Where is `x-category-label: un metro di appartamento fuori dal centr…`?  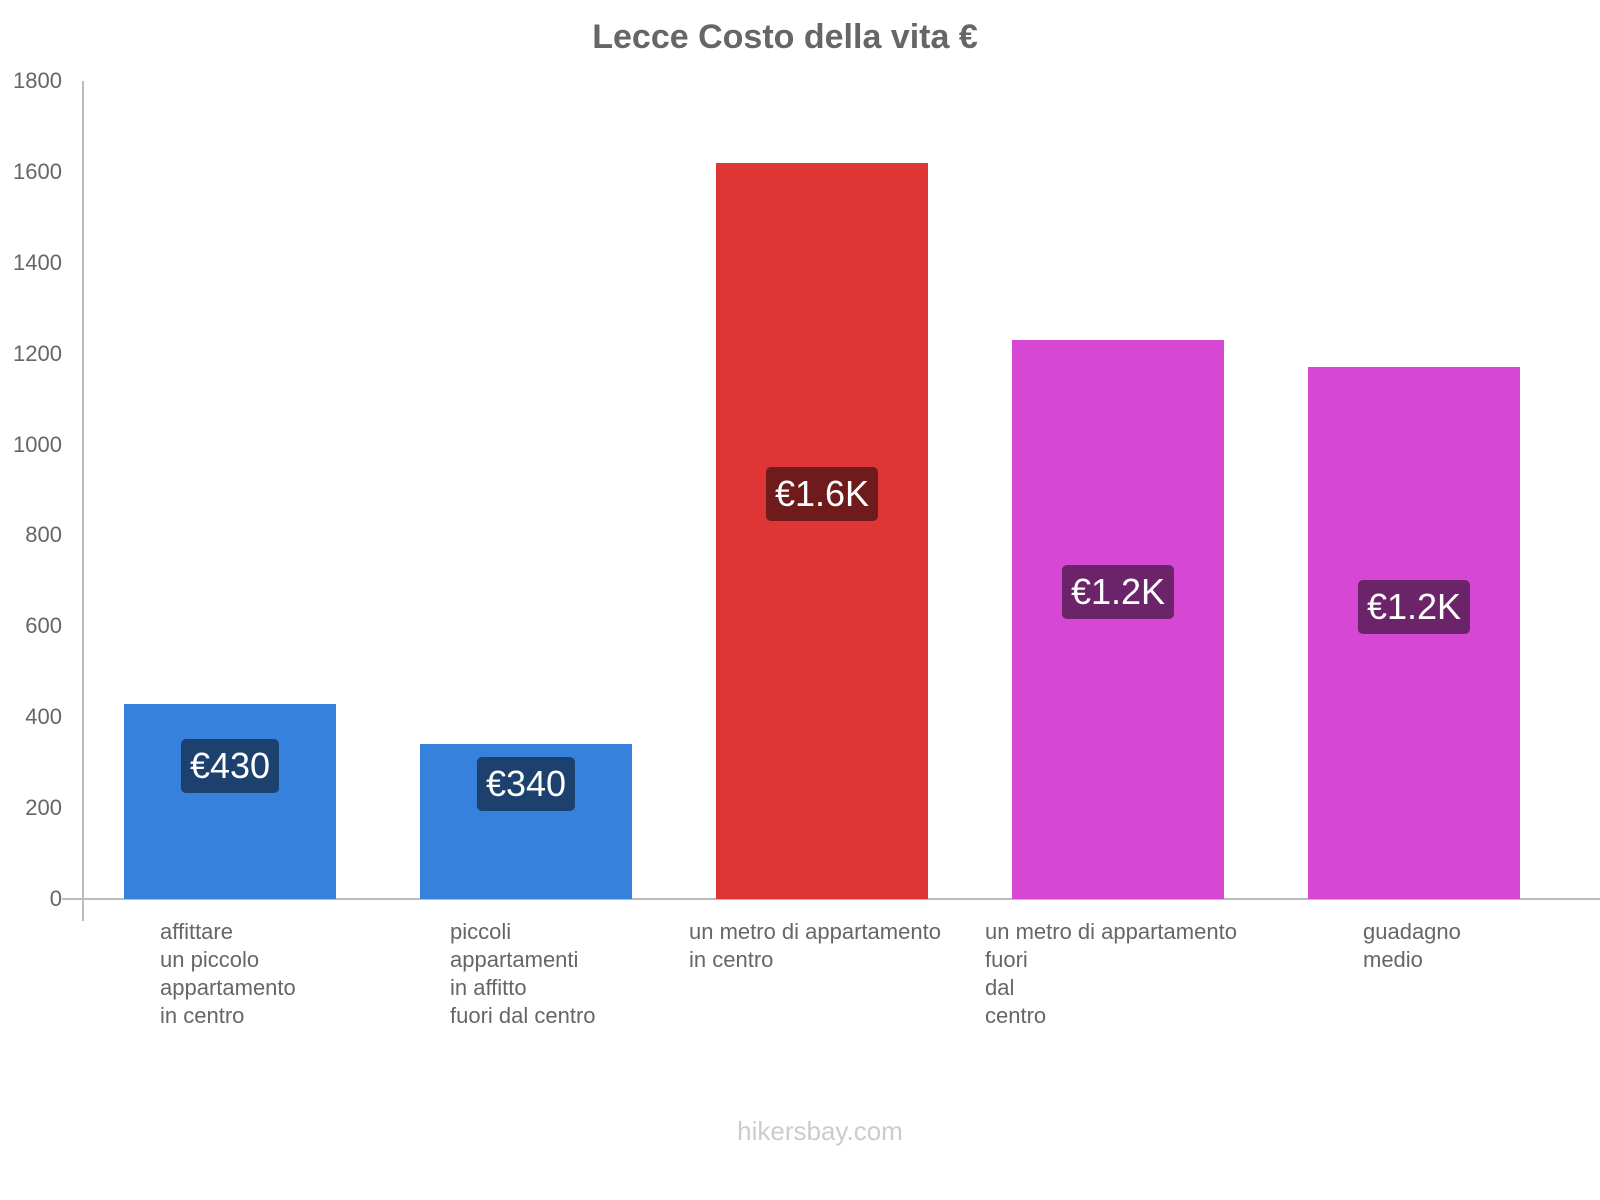
x-category-label: un metro di appartamento fuori dal centr… is located at coordinates (1111, 973).